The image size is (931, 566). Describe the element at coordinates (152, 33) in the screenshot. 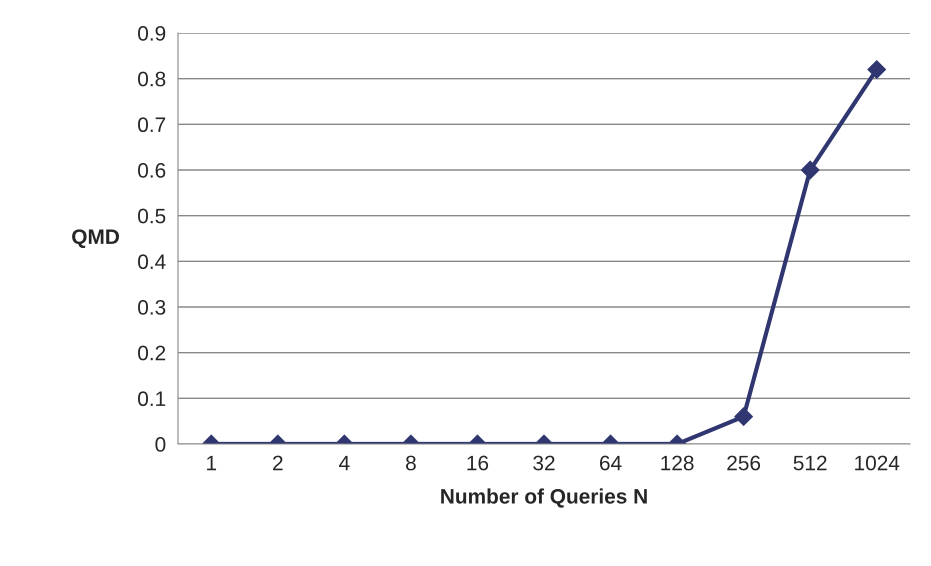

I see `y-tick-label: 0.9` at that location.